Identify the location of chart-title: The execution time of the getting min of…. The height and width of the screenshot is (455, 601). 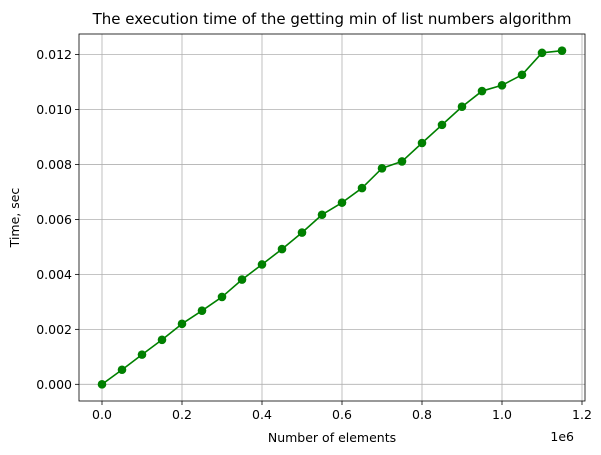
(332, 19).